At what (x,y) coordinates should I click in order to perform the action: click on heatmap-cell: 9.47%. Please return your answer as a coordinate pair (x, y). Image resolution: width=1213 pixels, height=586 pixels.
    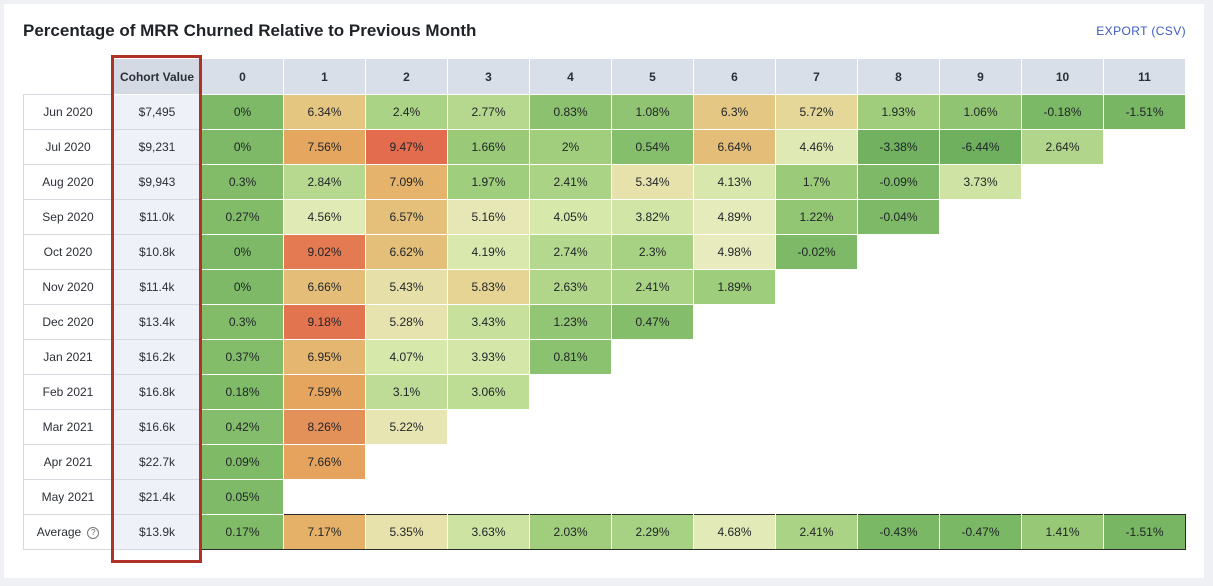
    Looking at the image, I should click on (406, 147).